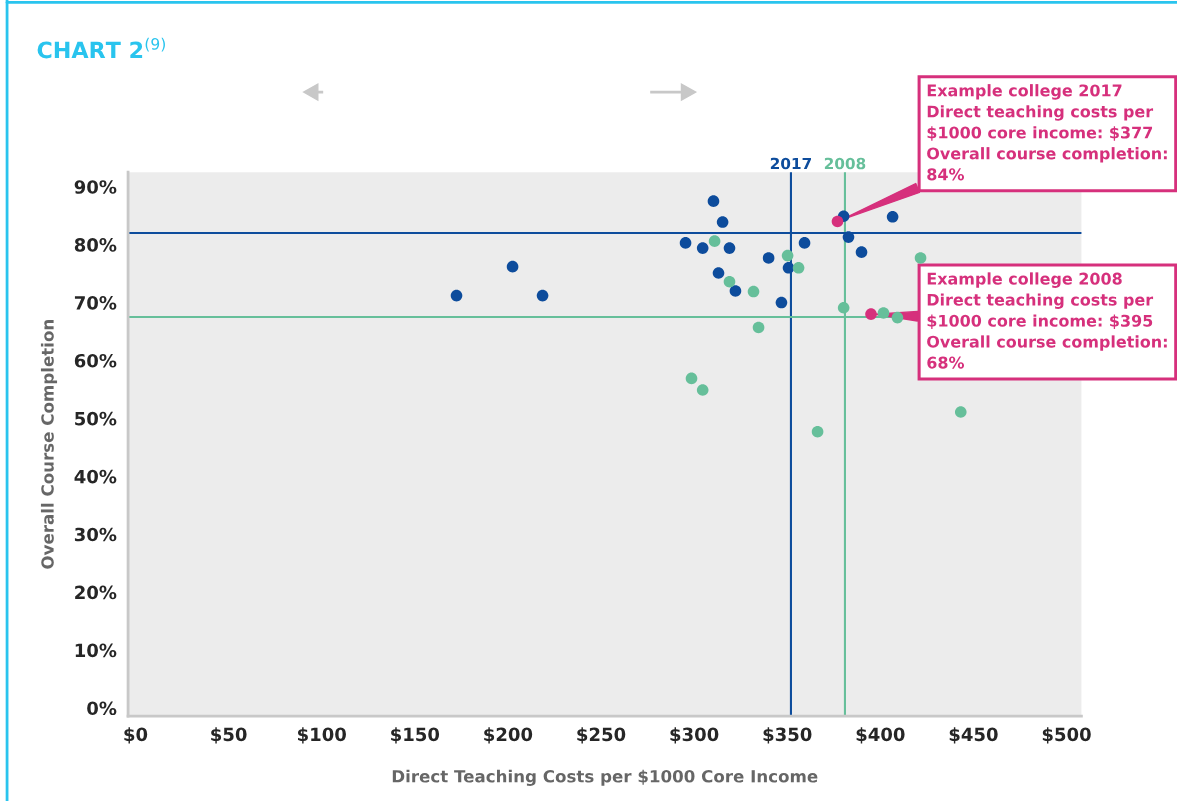 This screenshot has height=801, width=1177. I want to click on y-tick-label: 30%, so click(95, 534).